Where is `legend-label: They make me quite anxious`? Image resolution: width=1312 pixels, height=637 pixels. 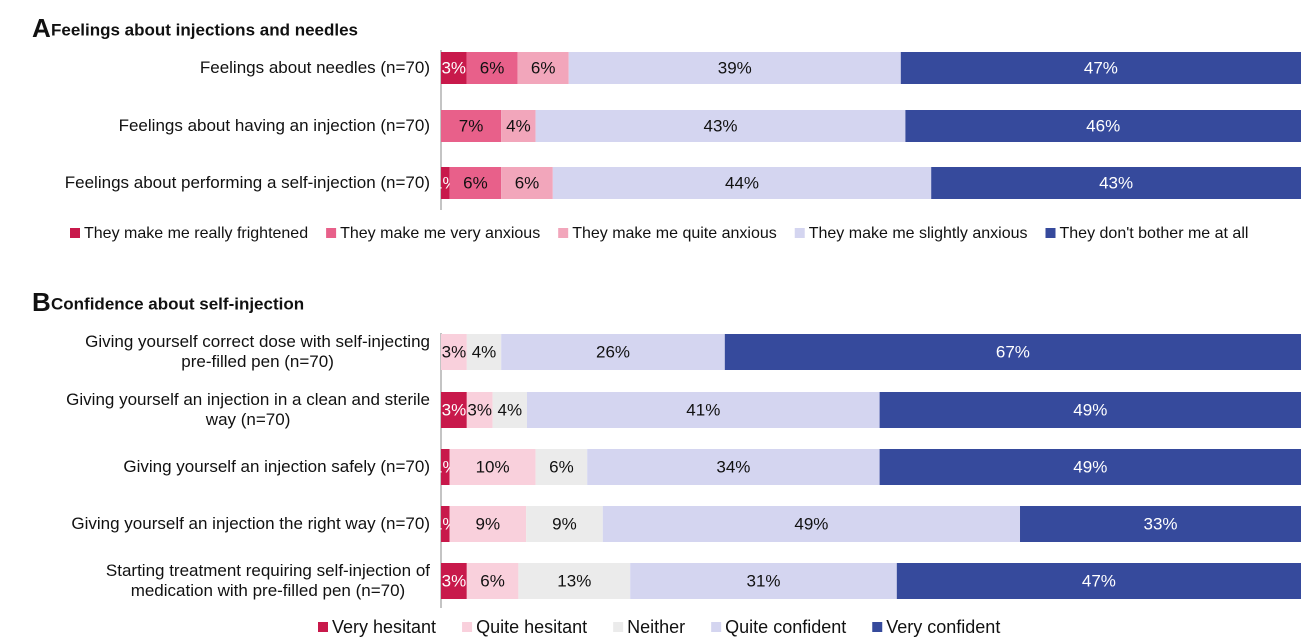
legend-label: They make me quite anxious is located at coordinates (674, 233).